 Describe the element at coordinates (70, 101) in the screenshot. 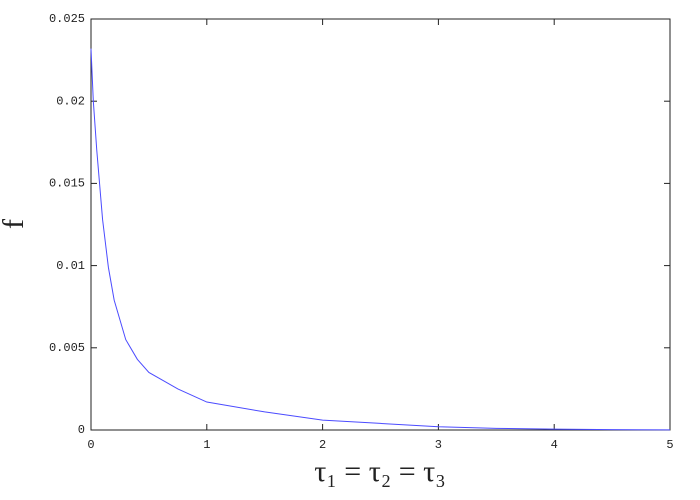

I see `y-tick-label: 0.02` at that location.